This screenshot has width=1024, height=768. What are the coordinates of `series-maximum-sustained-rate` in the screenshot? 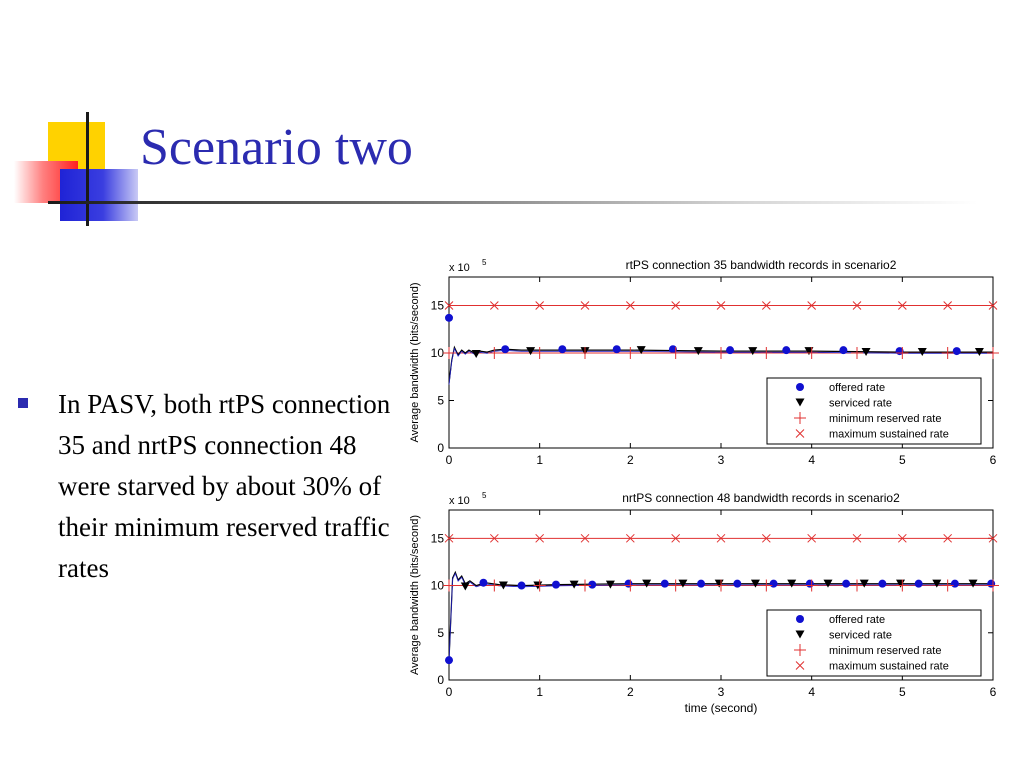 It's located at (721, 538).